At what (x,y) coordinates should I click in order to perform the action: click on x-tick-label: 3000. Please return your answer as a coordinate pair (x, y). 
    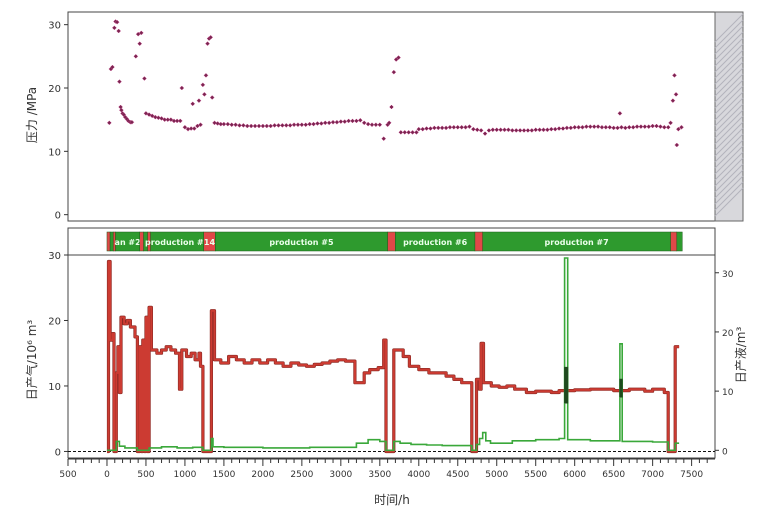
    Looking at the image, I should click on (340, 475).